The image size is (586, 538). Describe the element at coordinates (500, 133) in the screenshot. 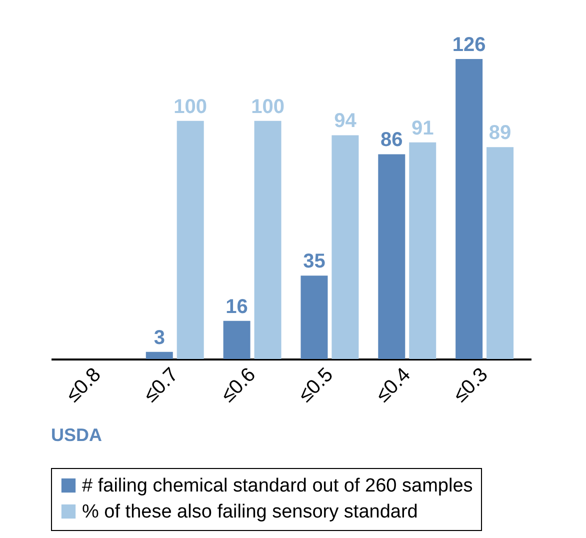

I see `data-label: 89` at that location.